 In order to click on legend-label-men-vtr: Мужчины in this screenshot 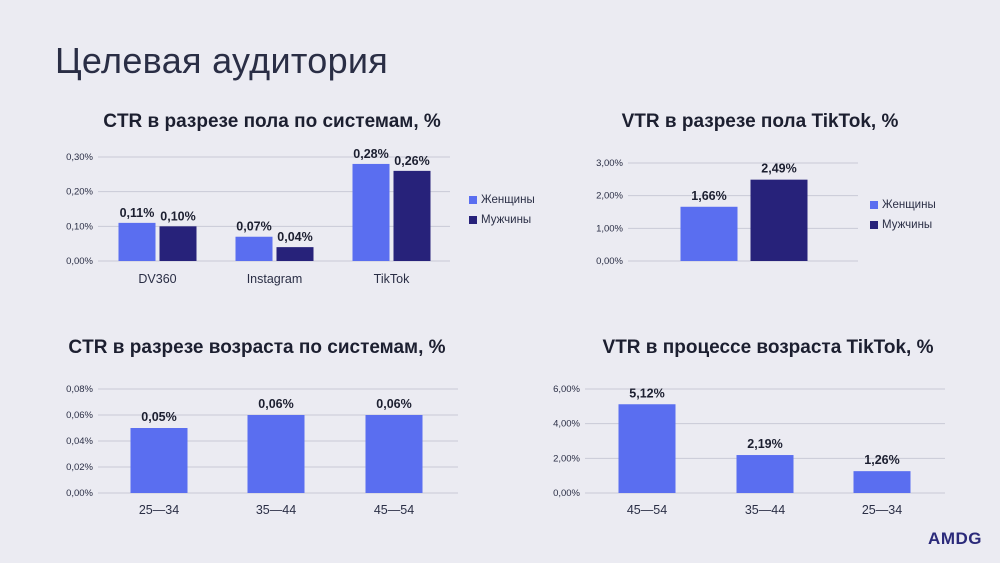, I will do `click(907, 225)`.